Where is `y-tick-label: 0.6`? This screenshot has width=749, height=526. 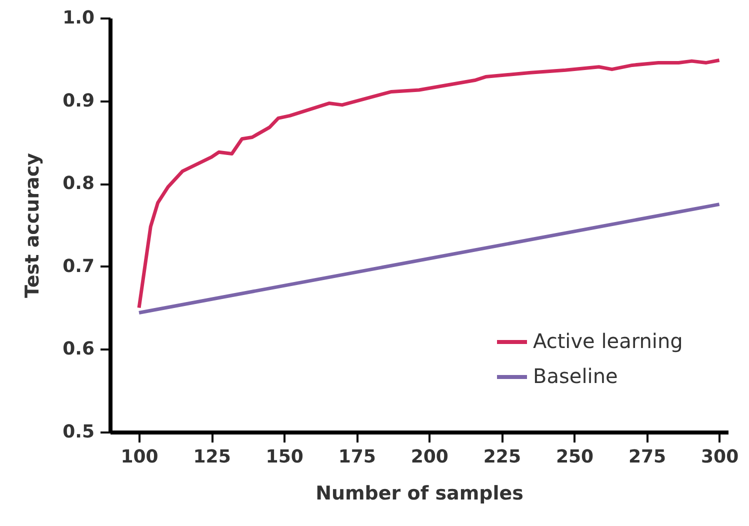
y-tick-label: 0.6 is located at coordinates (78, 349).